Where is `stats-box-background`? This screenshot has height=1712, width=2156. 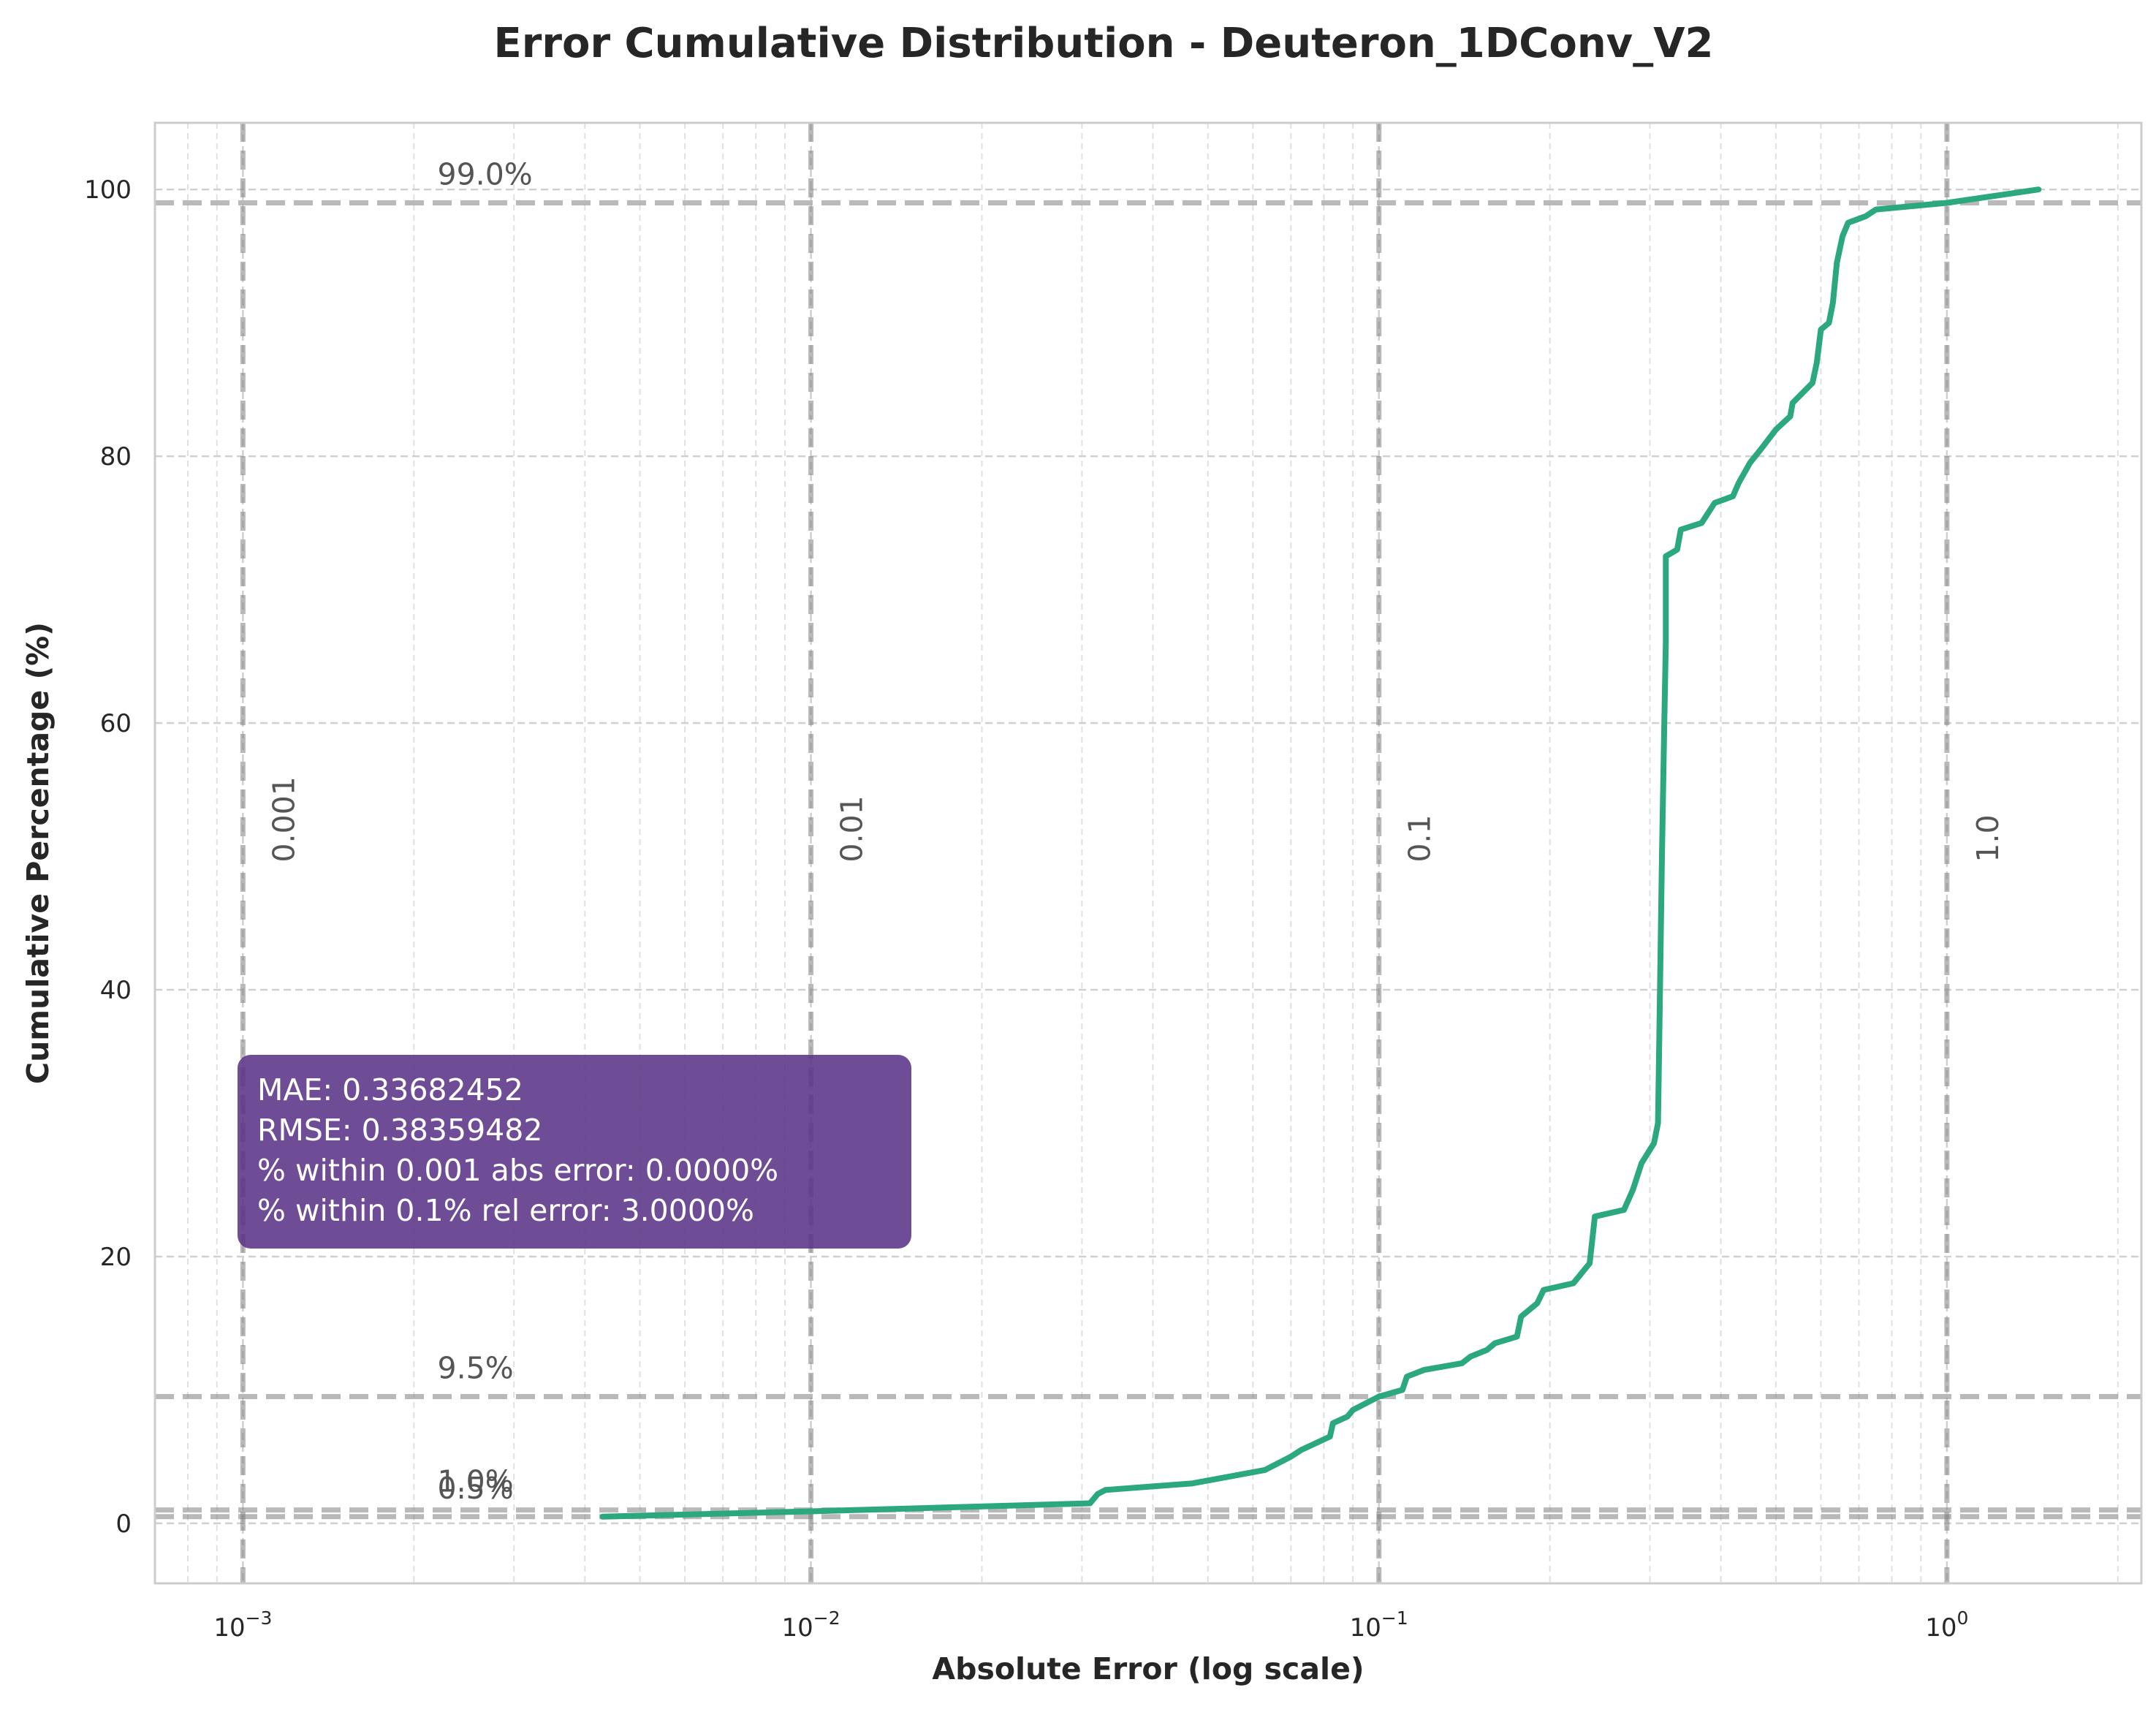
stats-box-background is located at coordinates (574, 1152).